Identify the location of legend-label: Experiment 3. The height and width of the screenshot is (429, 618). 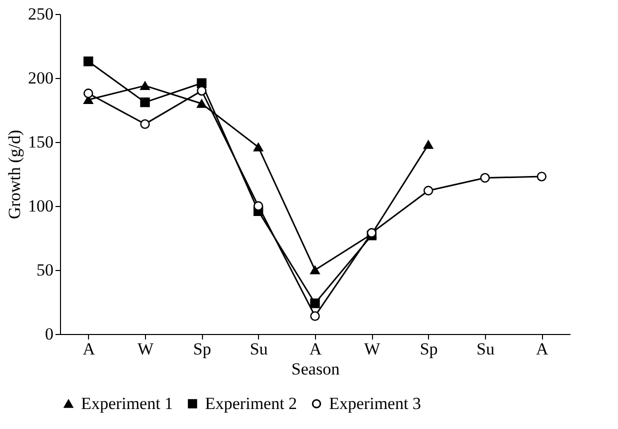
(375, 403).